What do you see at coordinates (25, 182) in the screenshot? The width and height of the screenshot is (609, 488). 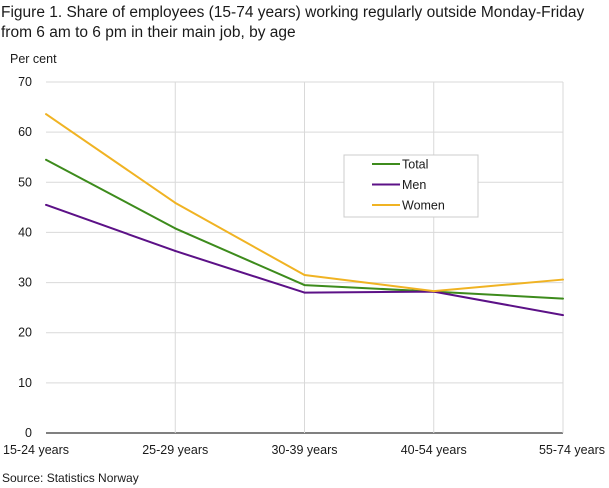 I see `y-tick-label: 50` at bounding box center [25, 182].